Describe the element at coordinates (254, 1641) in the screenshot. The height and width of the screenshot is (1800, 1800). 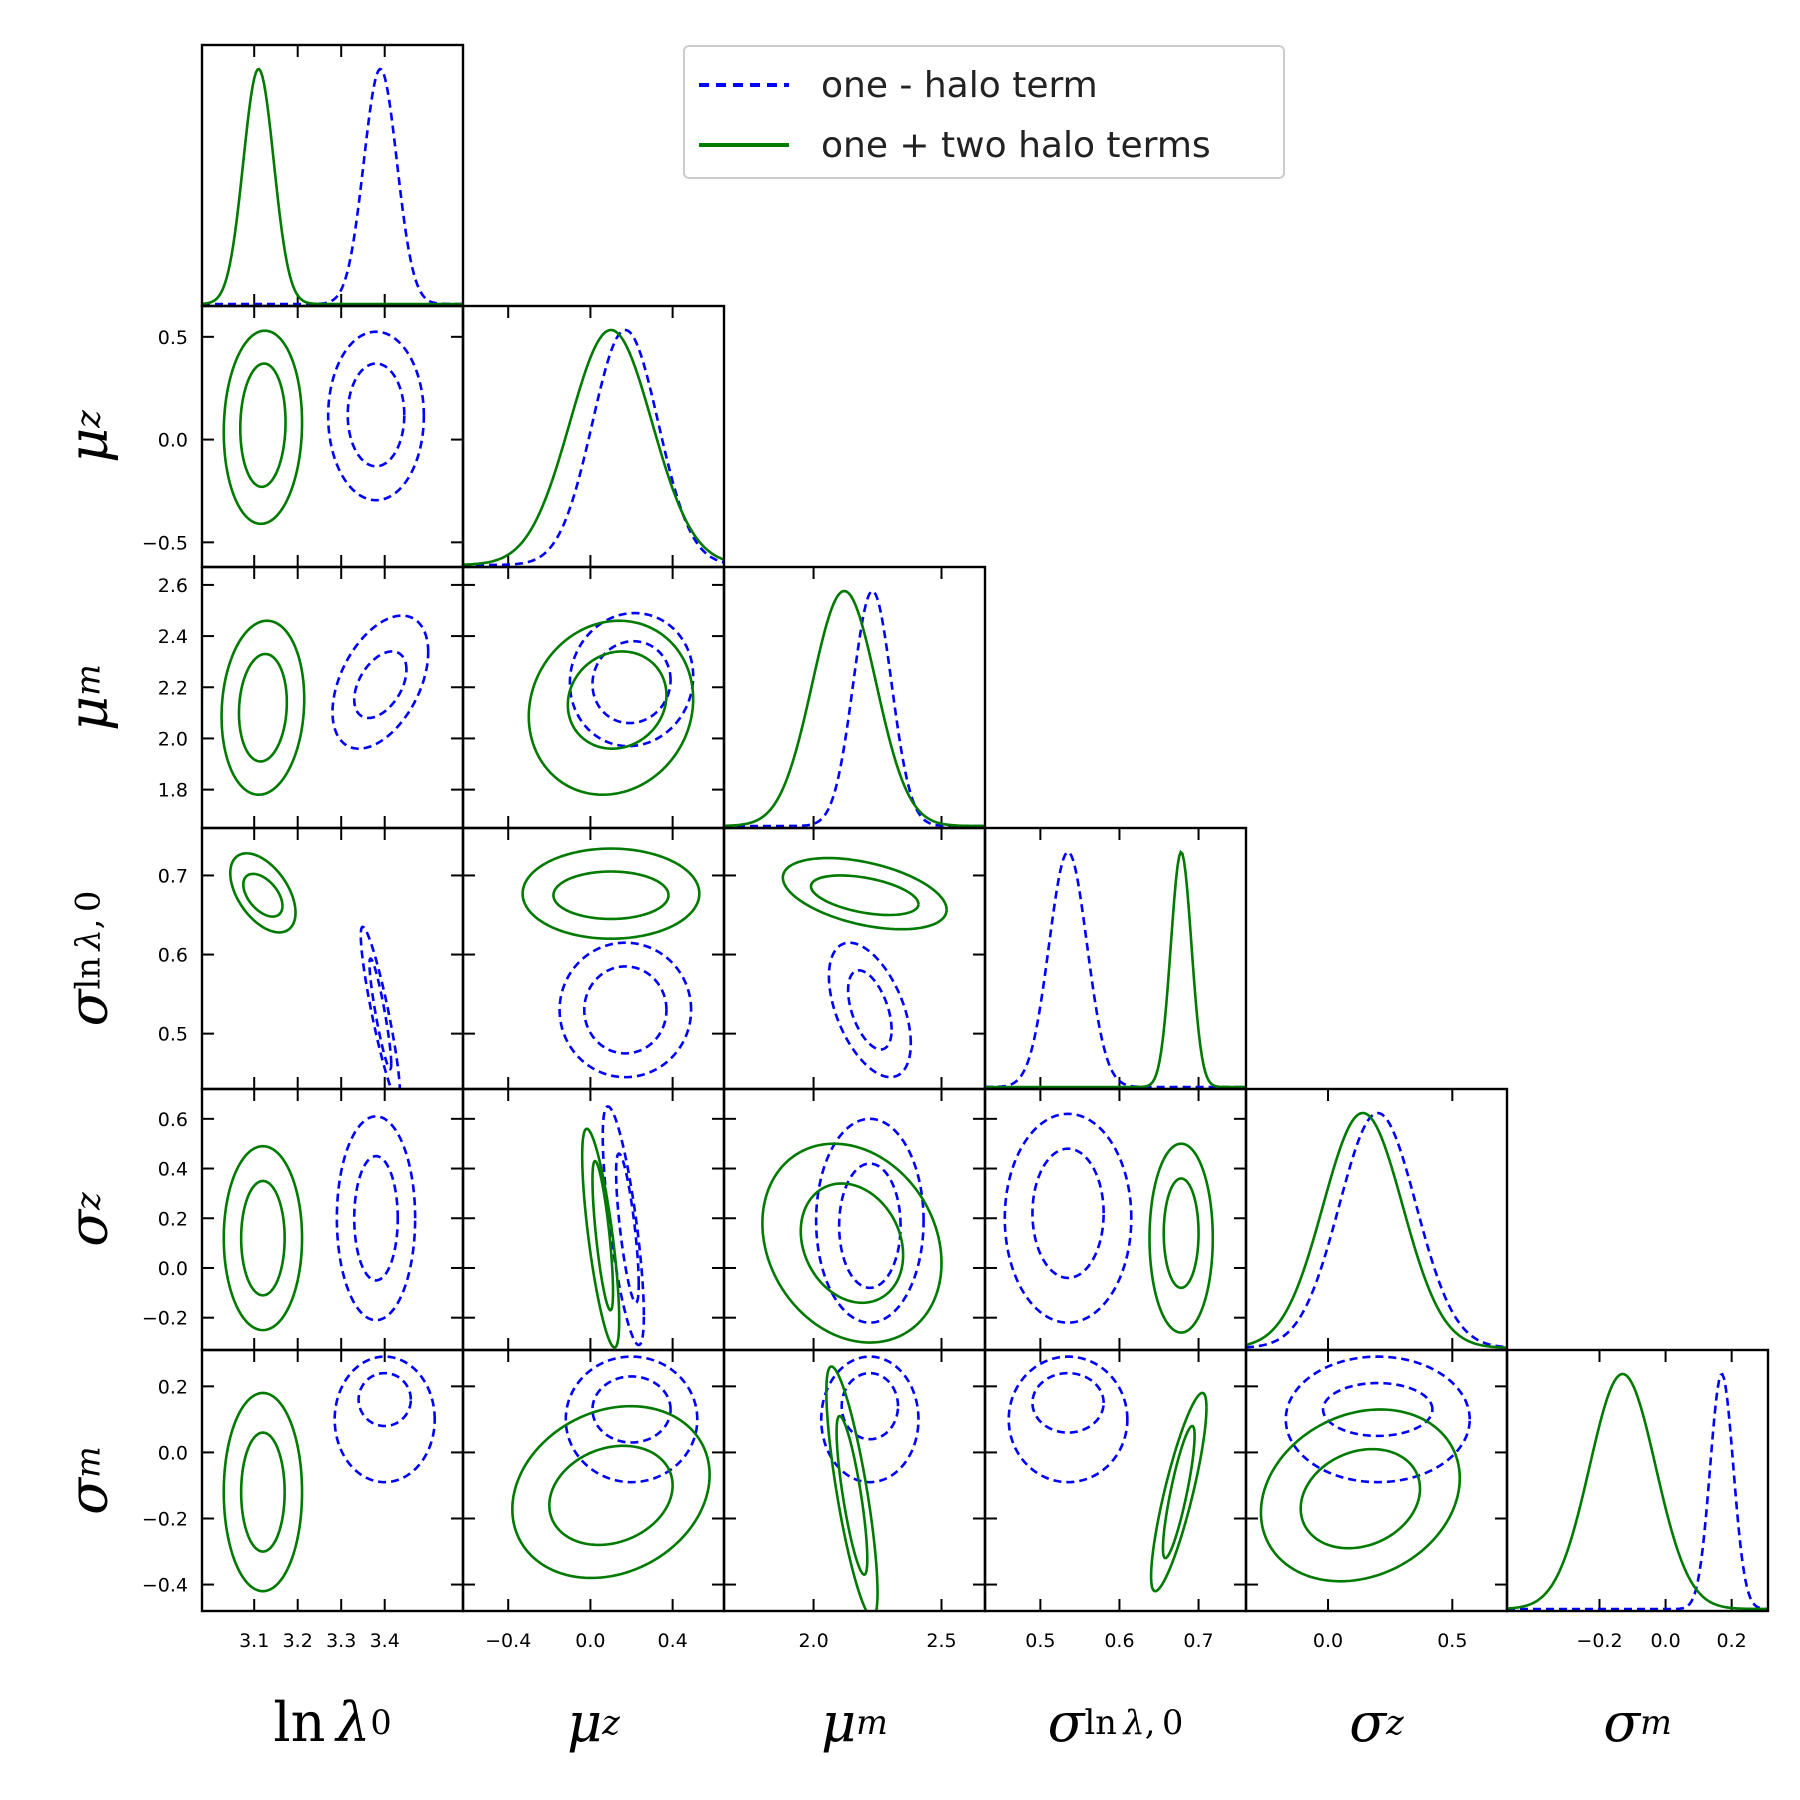
I see `x-tick-label: 3.1` at that location.